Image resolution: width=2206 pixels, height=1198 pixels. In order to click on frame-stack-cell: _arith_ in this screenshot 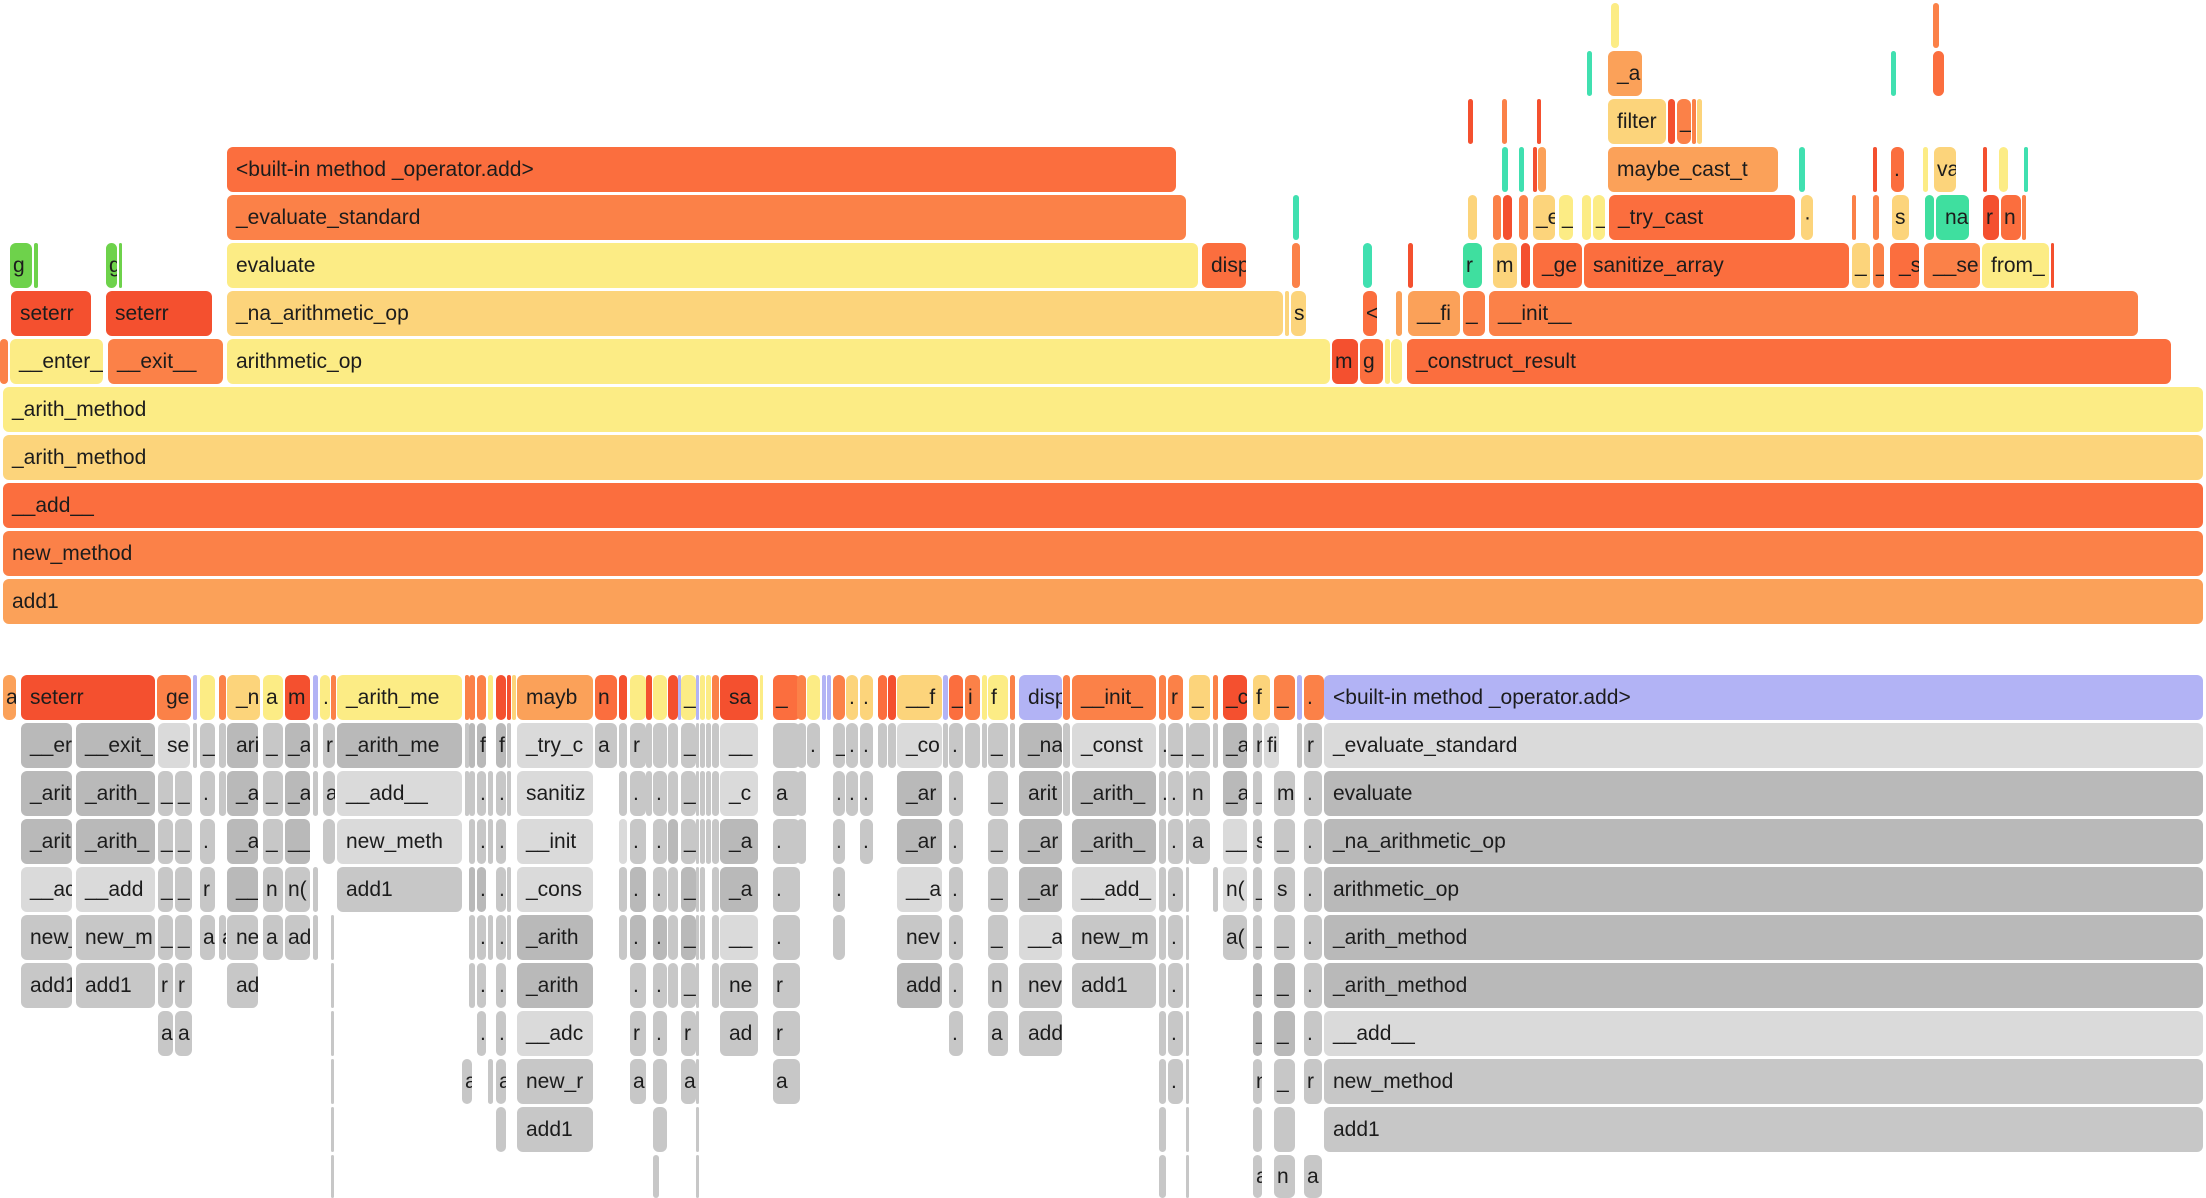, I will do `click(1114, 793)`.